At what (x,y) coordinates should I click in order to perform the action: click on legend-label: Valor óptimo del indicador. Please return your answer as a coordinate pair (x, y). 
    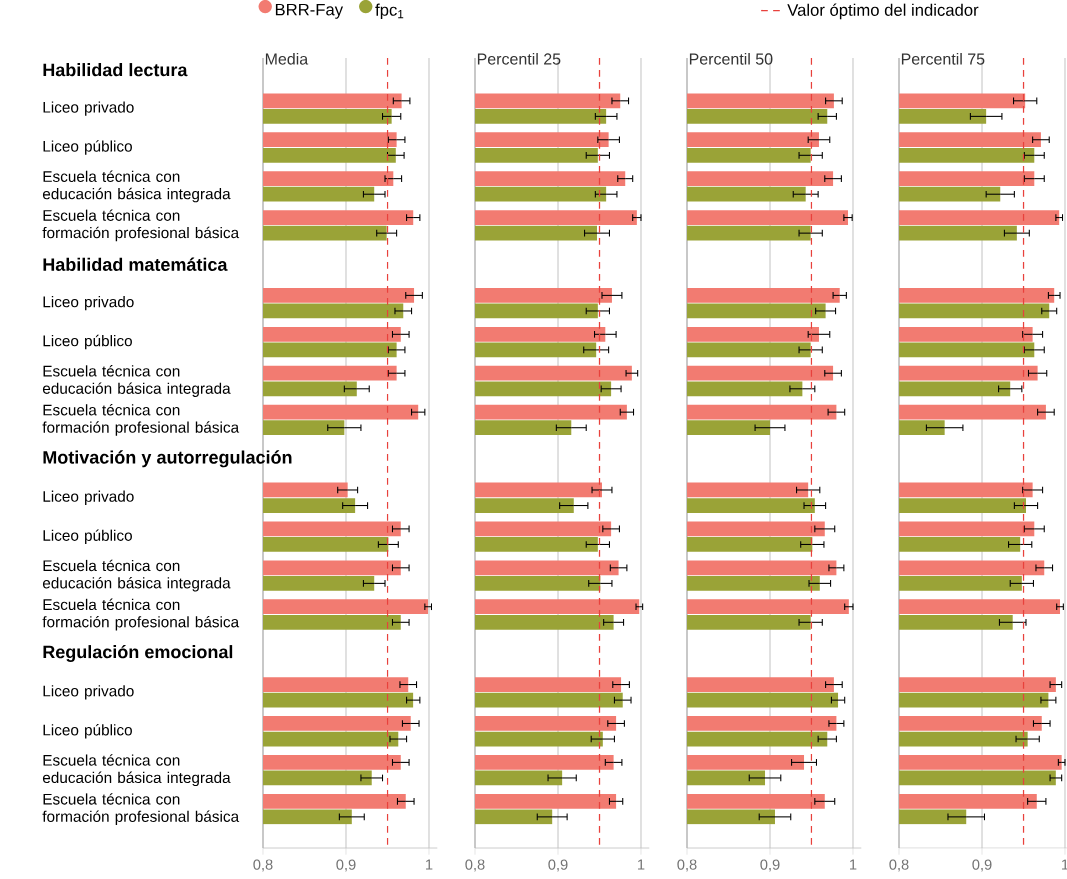
    Looking at the image, I should click on (883, 11).